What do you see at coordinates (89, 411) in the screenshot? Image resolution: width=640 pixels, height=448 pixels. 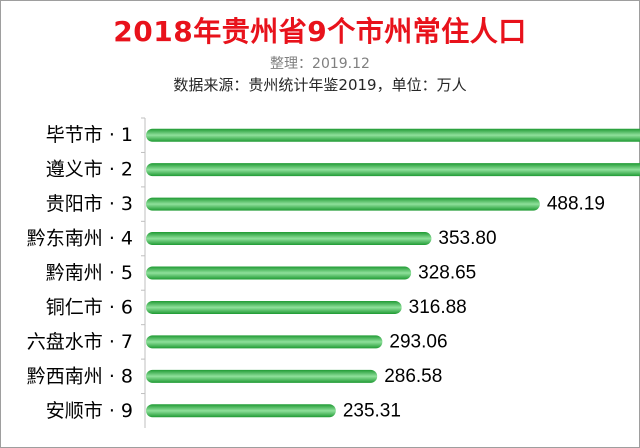 I see `category-label: 安顺市 · 9` at bounding box center [89, 411].